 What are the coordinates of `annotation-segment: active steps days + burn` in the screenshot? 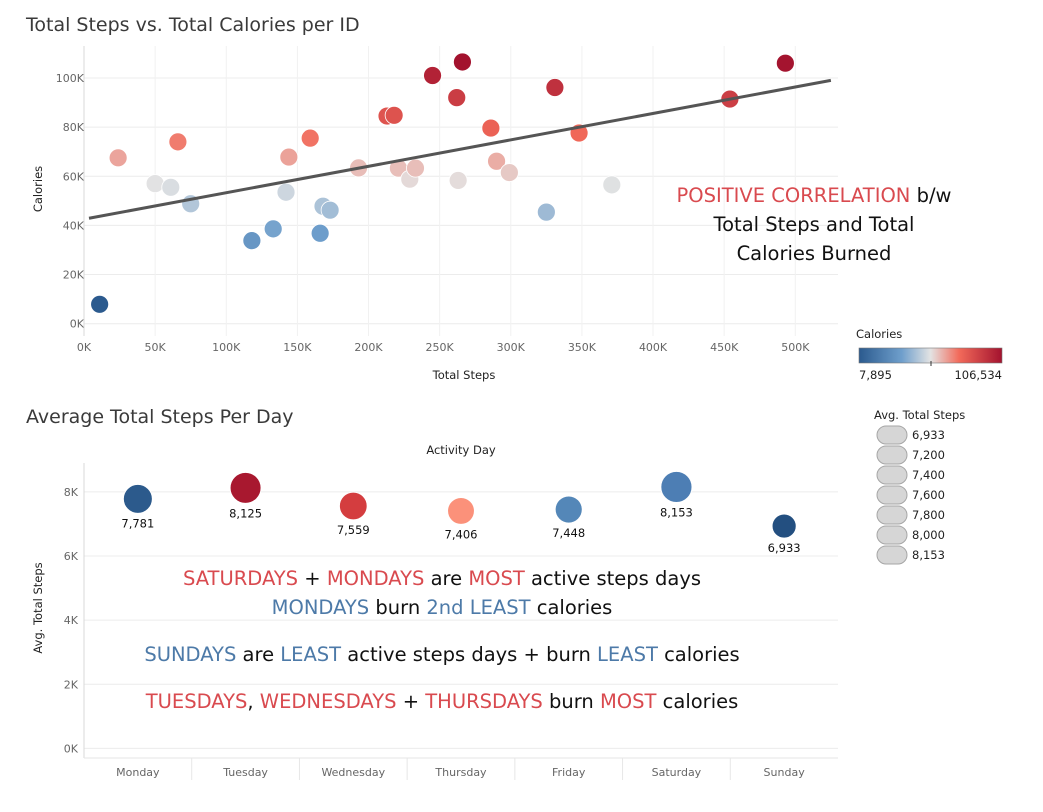 It's located at (469, 654).